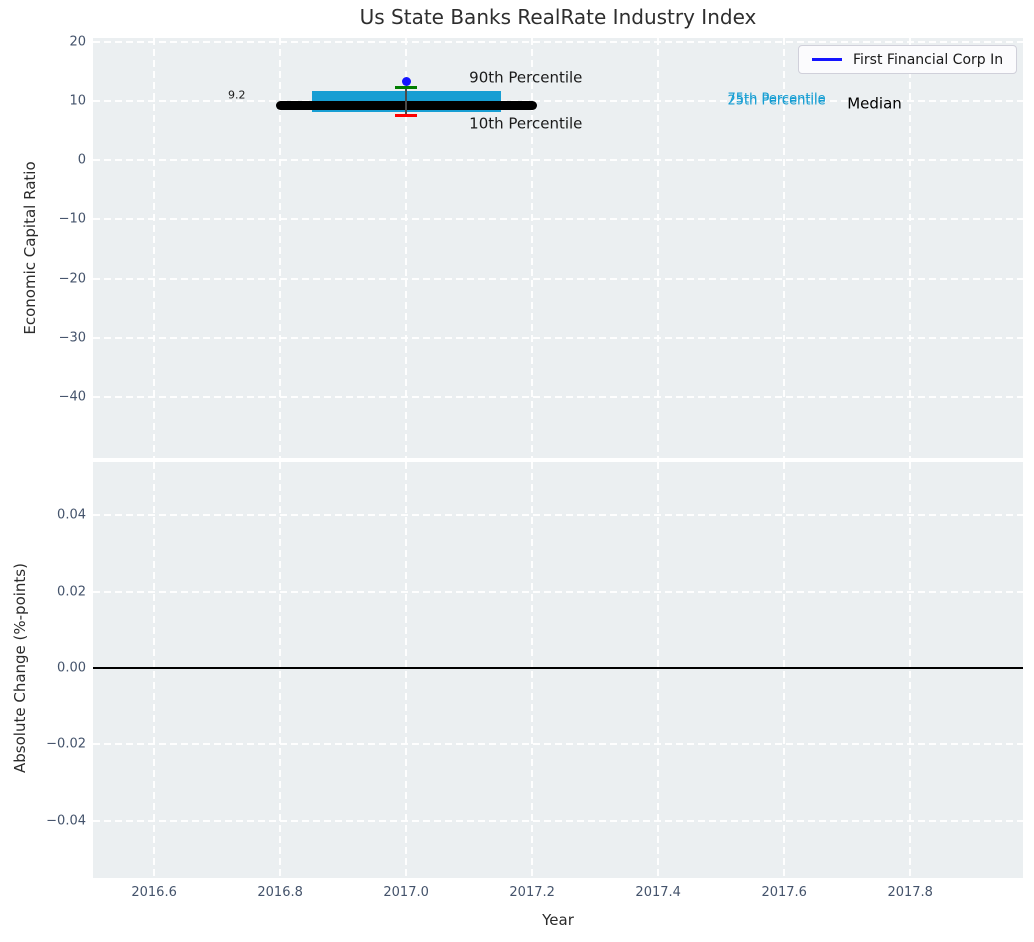  What do you see at coordinates (71, 592) in the screenshot?
I see `y-tick-label: 0.02` at bounding box center [71, 592].